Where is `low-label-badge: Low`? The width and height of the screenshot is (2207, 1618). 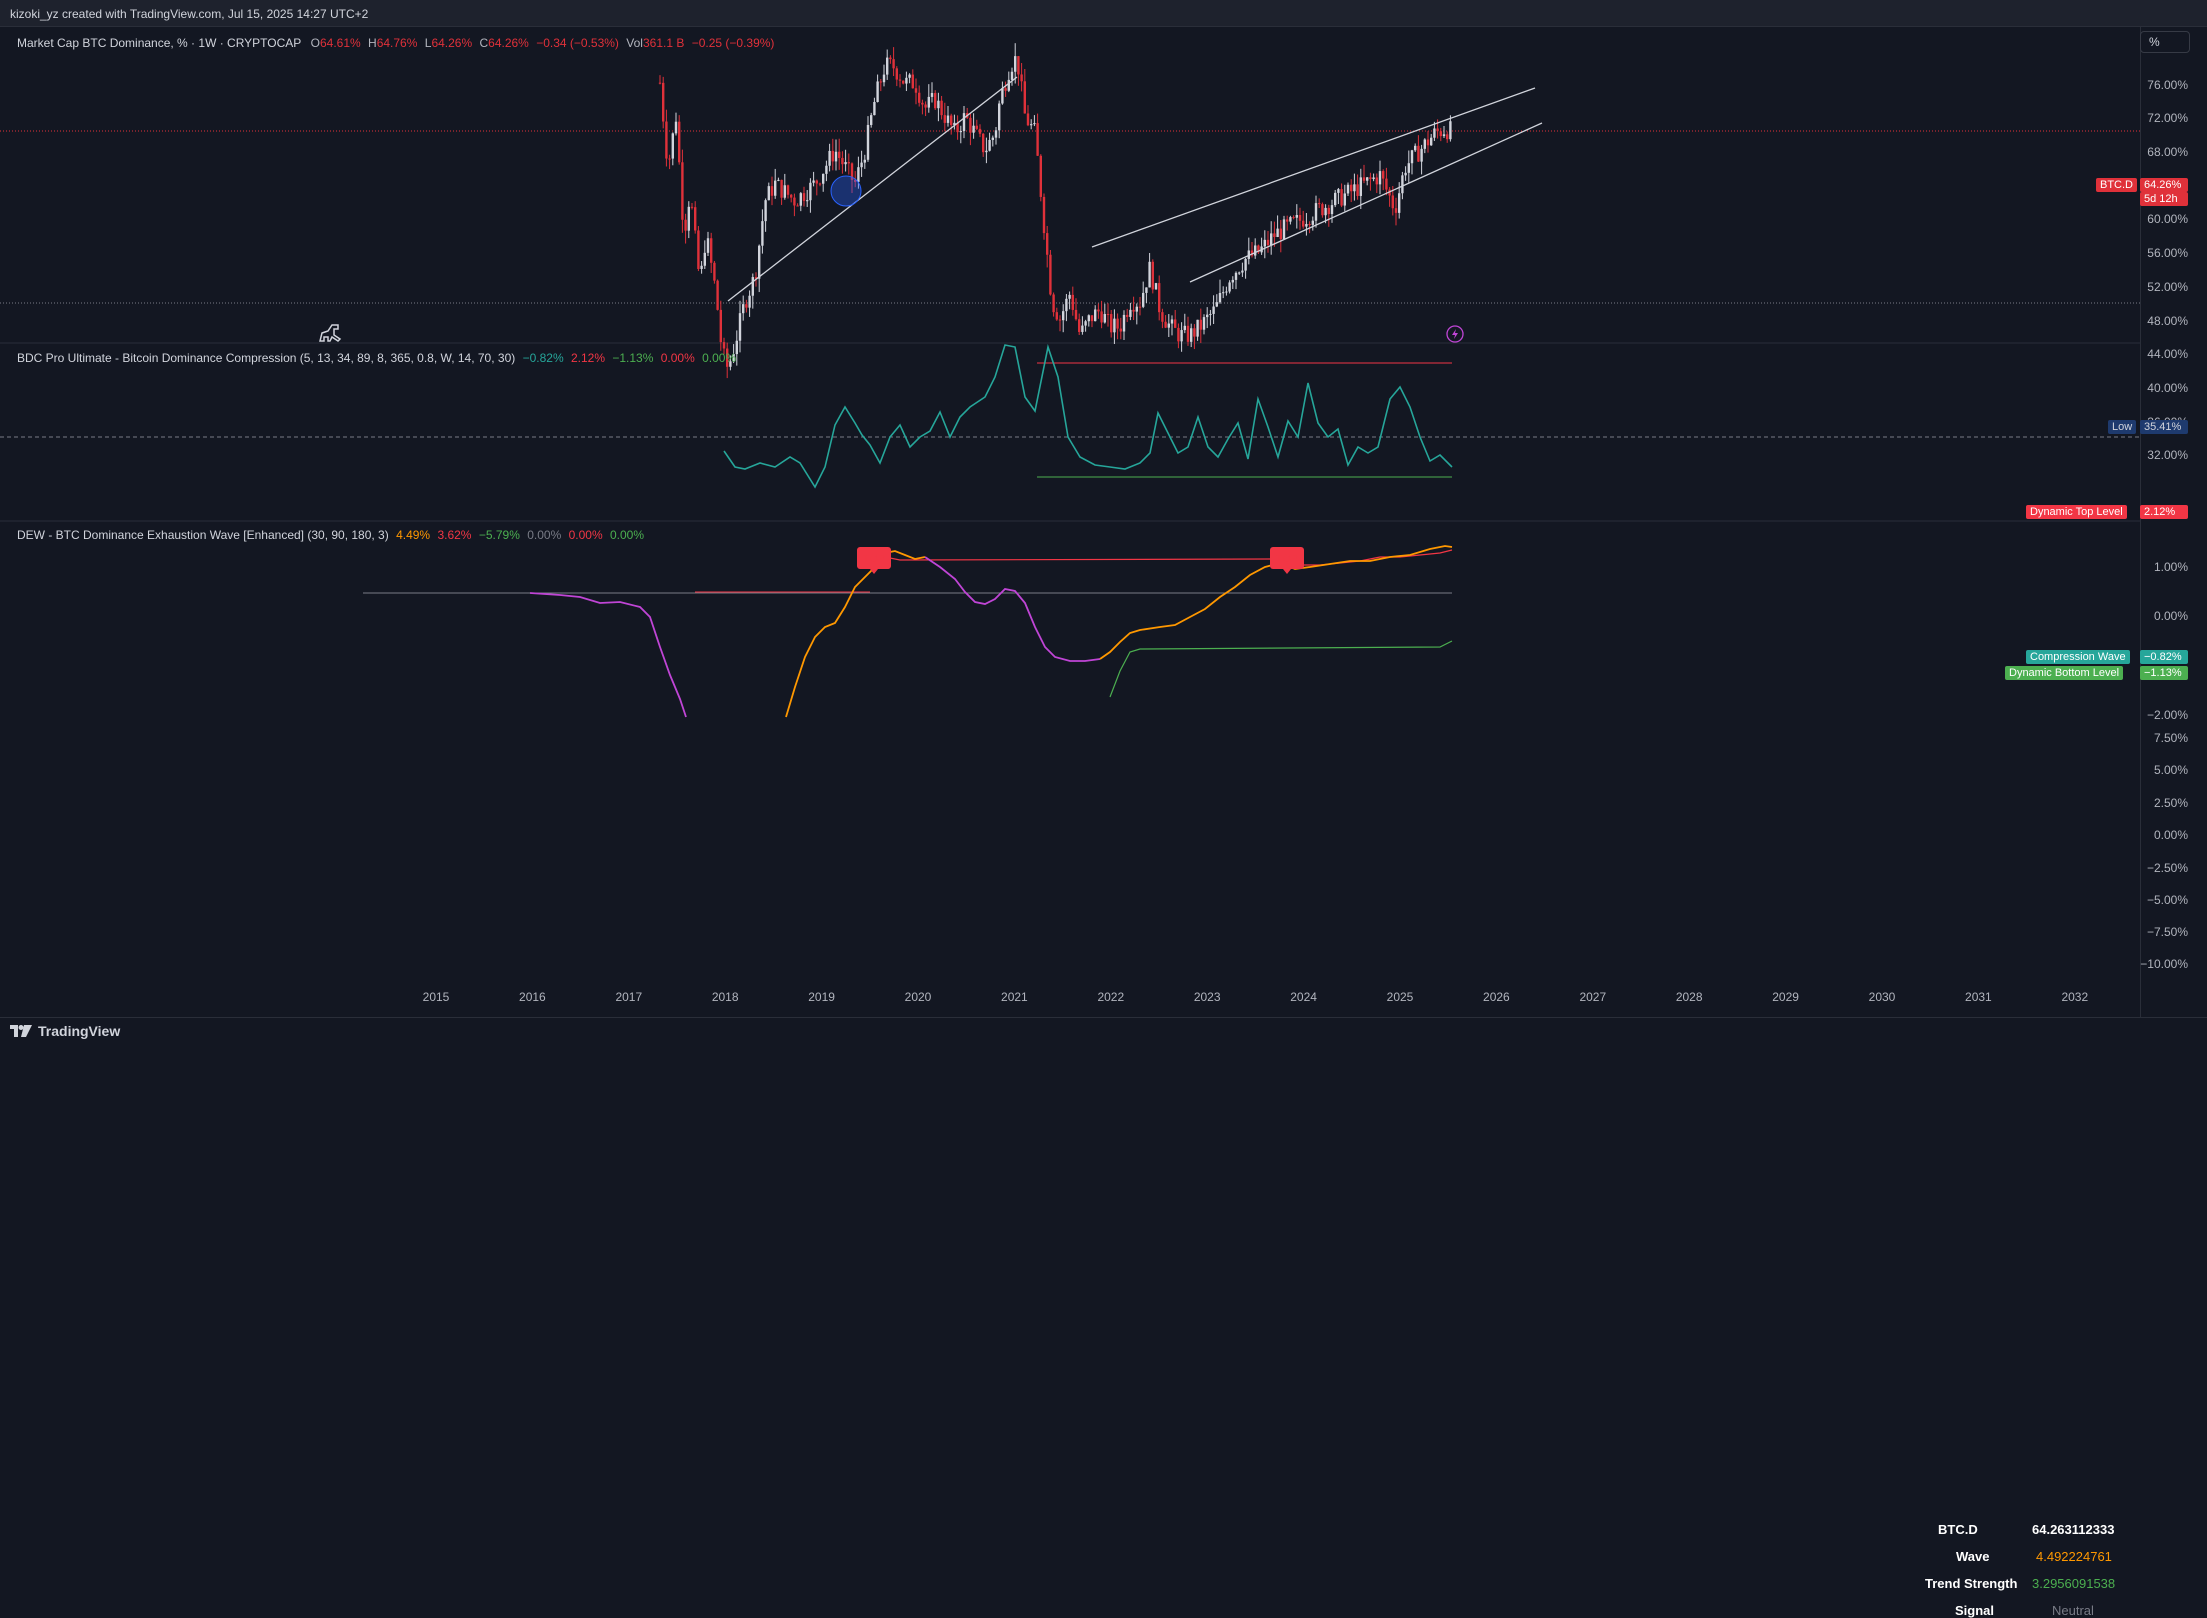 low-label-badge: Low is located at coordinates (2122, 427).